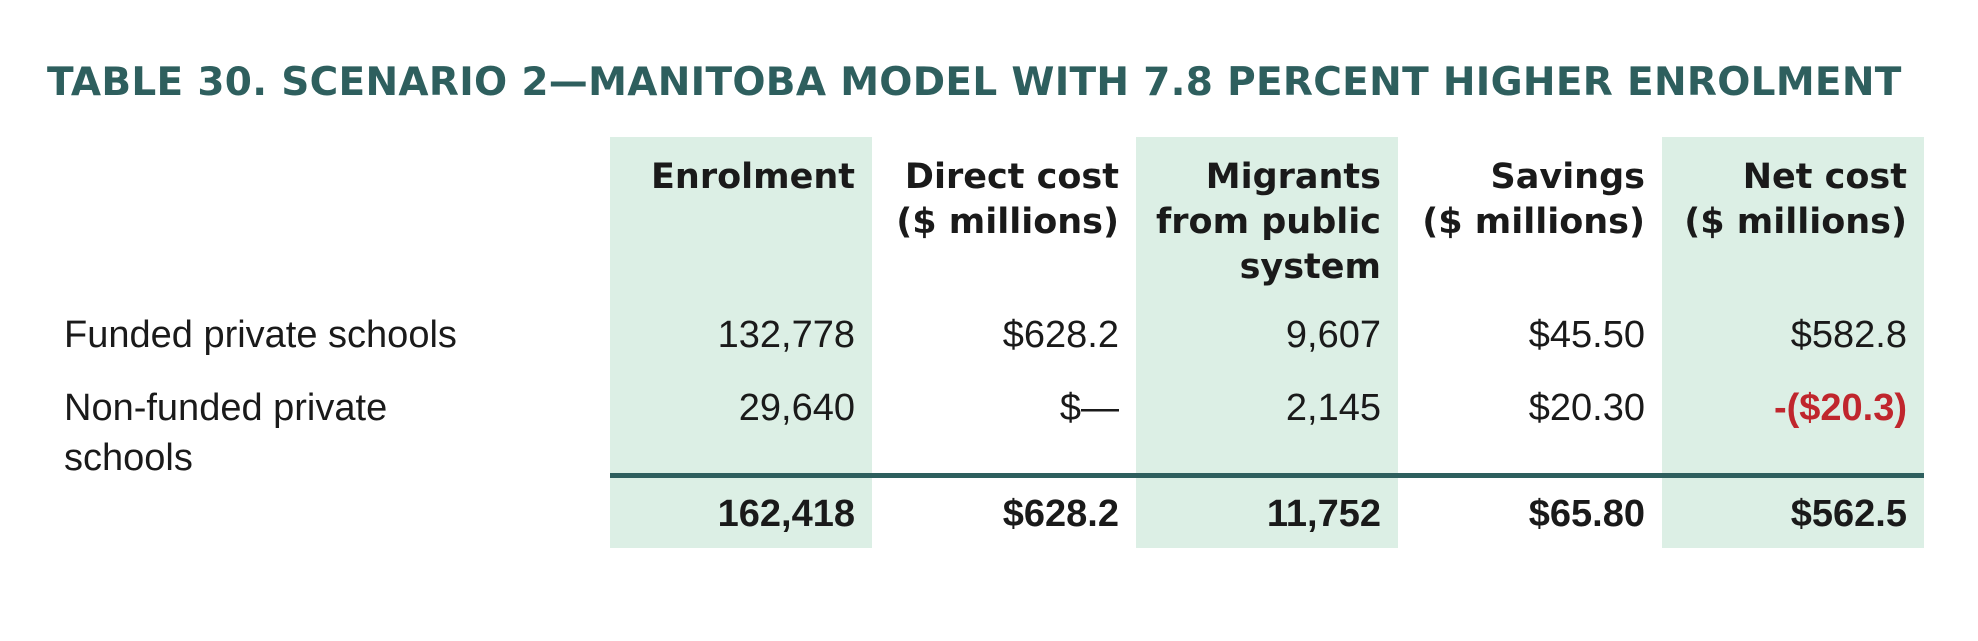 Image resolution: width=1978 pixels, height=641 pixels. I want to click on column-header-direct-cost: Direct cost ($ millions), so click(1007, 199).